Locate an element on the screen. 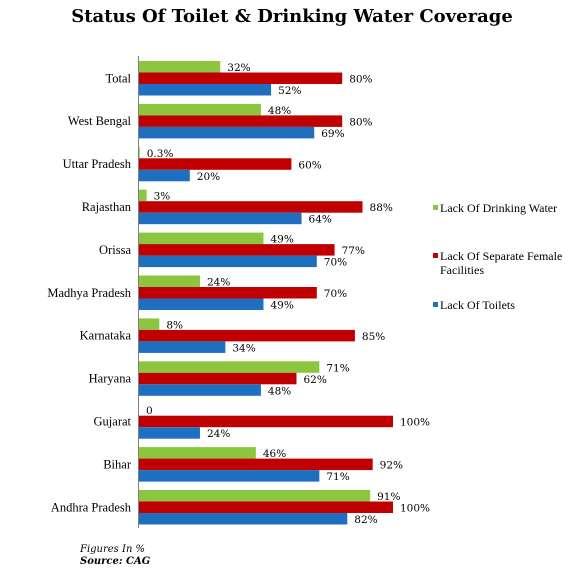 This screenshot has height=582, width=584. bar-toilets-bihar is located at coordinates (229, 476).